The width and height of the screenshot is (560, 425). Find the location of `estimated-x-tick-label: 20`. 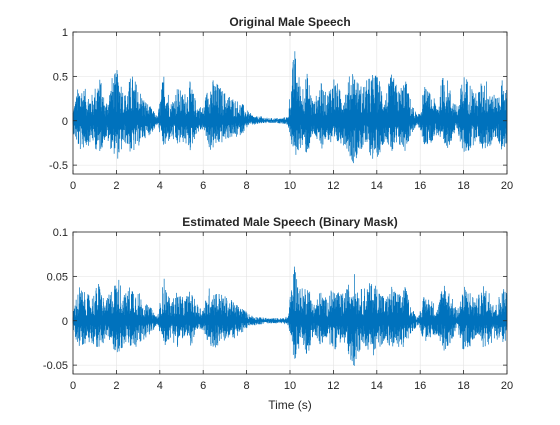

estimated-x-tick-label: 20 is located at coordinates (507, 386).